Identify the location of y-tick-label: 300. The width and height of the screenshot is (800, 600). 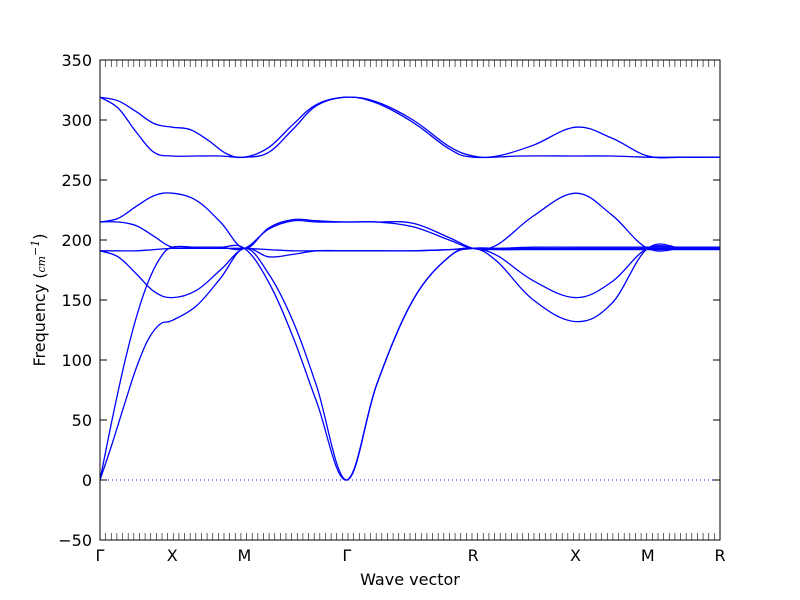
(76, 120).